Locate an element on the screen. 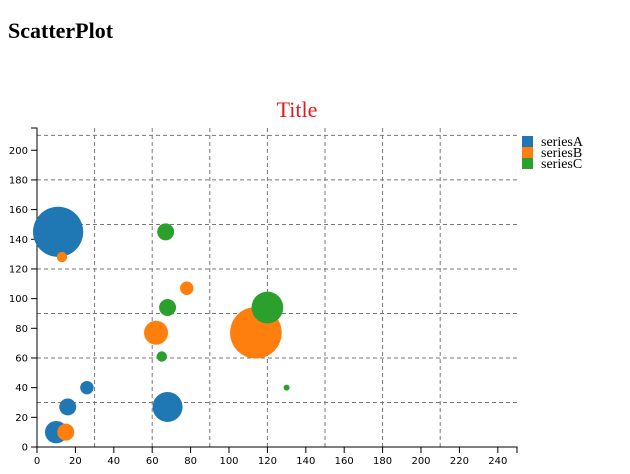  legend-label-seriesB: seriesB is located at coordinates (561, 153).